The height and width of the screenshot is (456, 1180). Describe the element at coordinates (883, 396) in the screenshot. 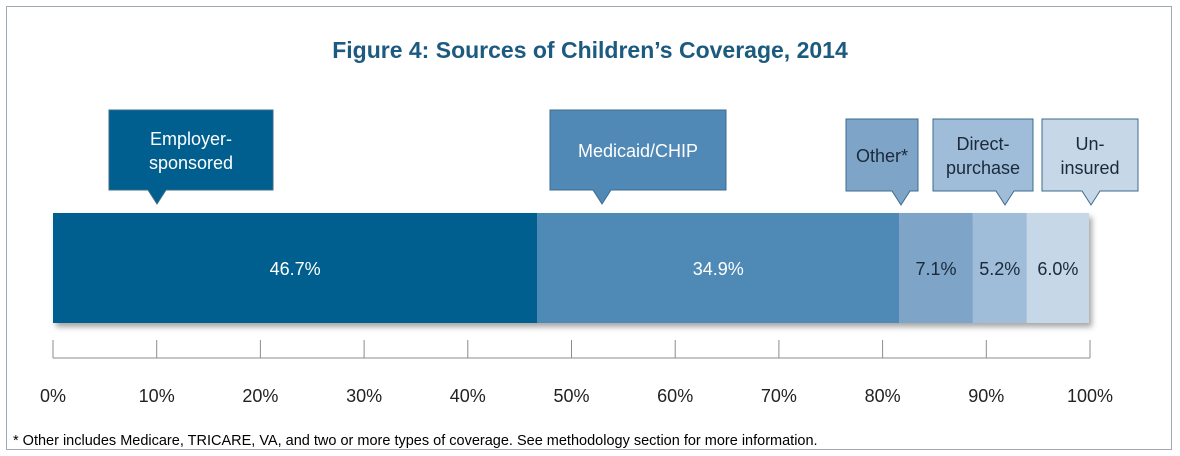

I see `x-tick-label: 80%` at that location.